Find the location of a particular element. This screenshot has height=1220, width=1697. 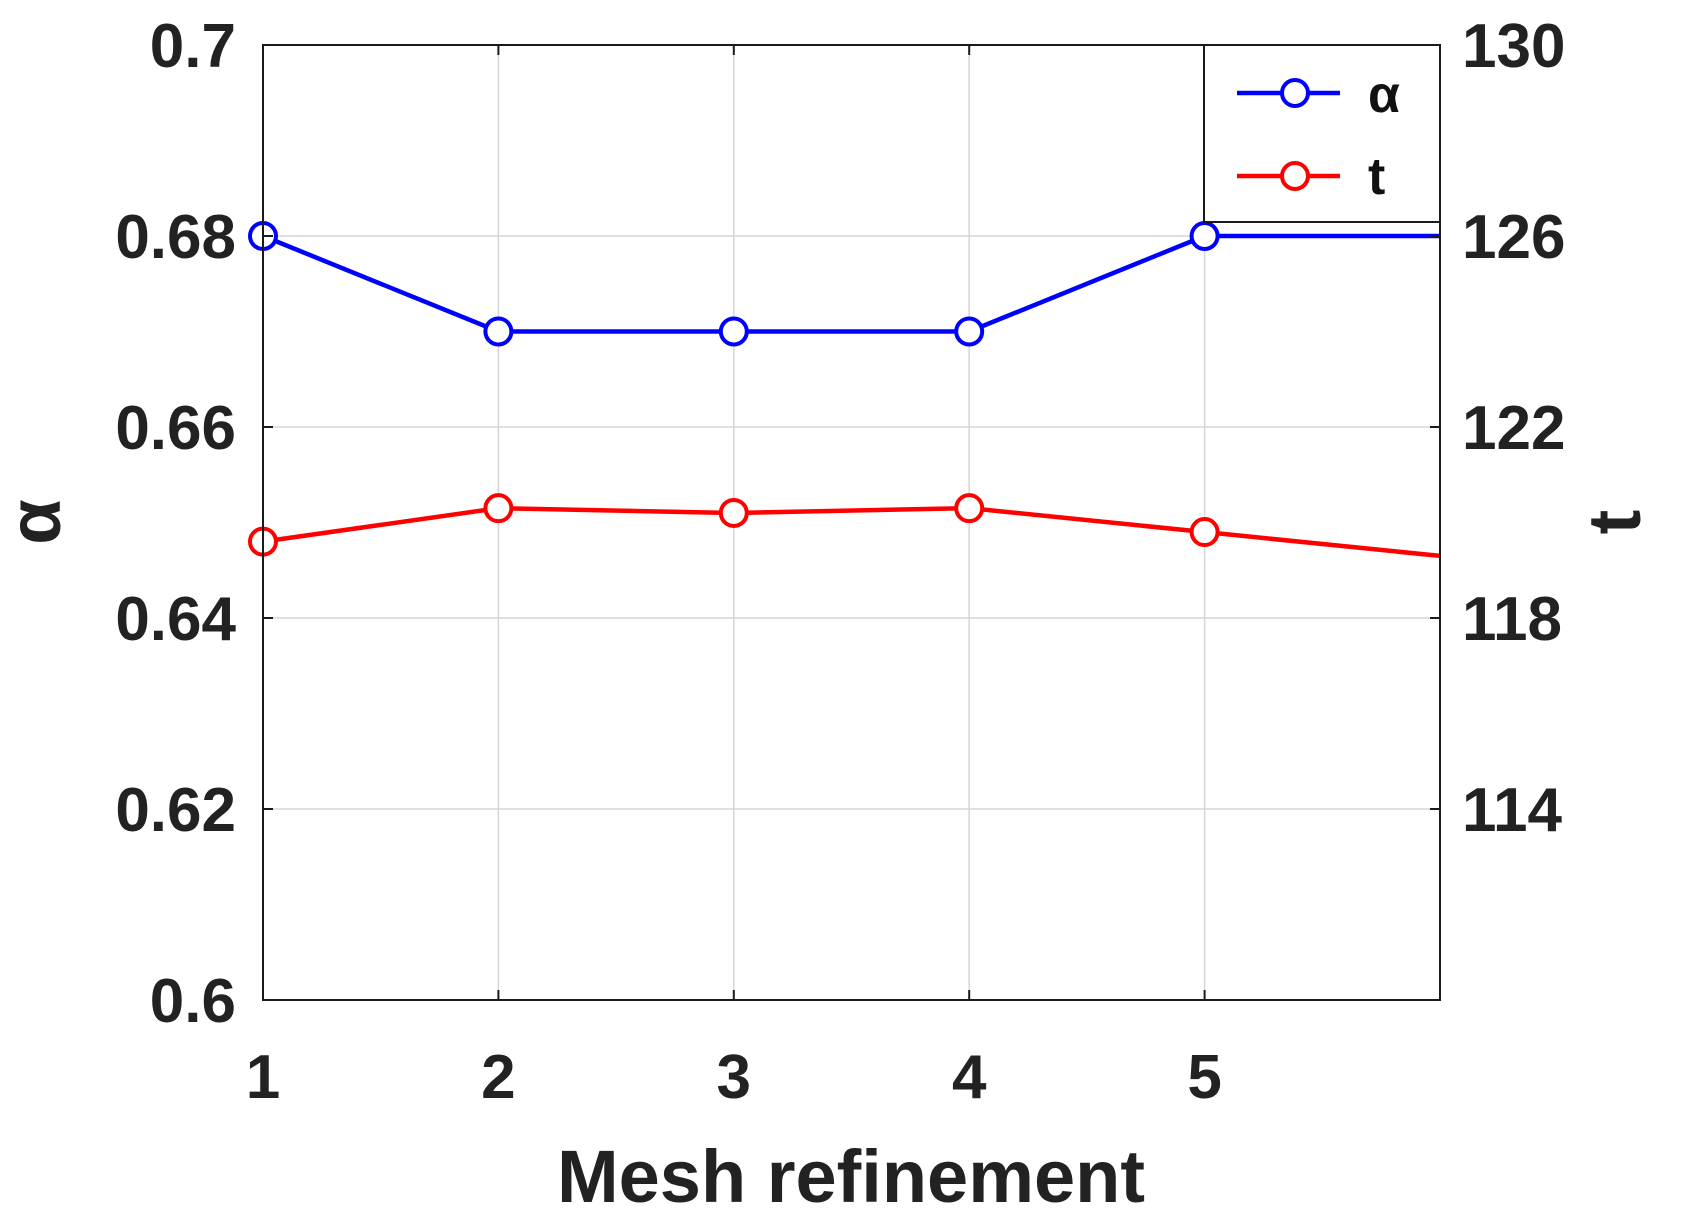

left-y-tick-label: 0.6 is located at coordinates (193, 1001).